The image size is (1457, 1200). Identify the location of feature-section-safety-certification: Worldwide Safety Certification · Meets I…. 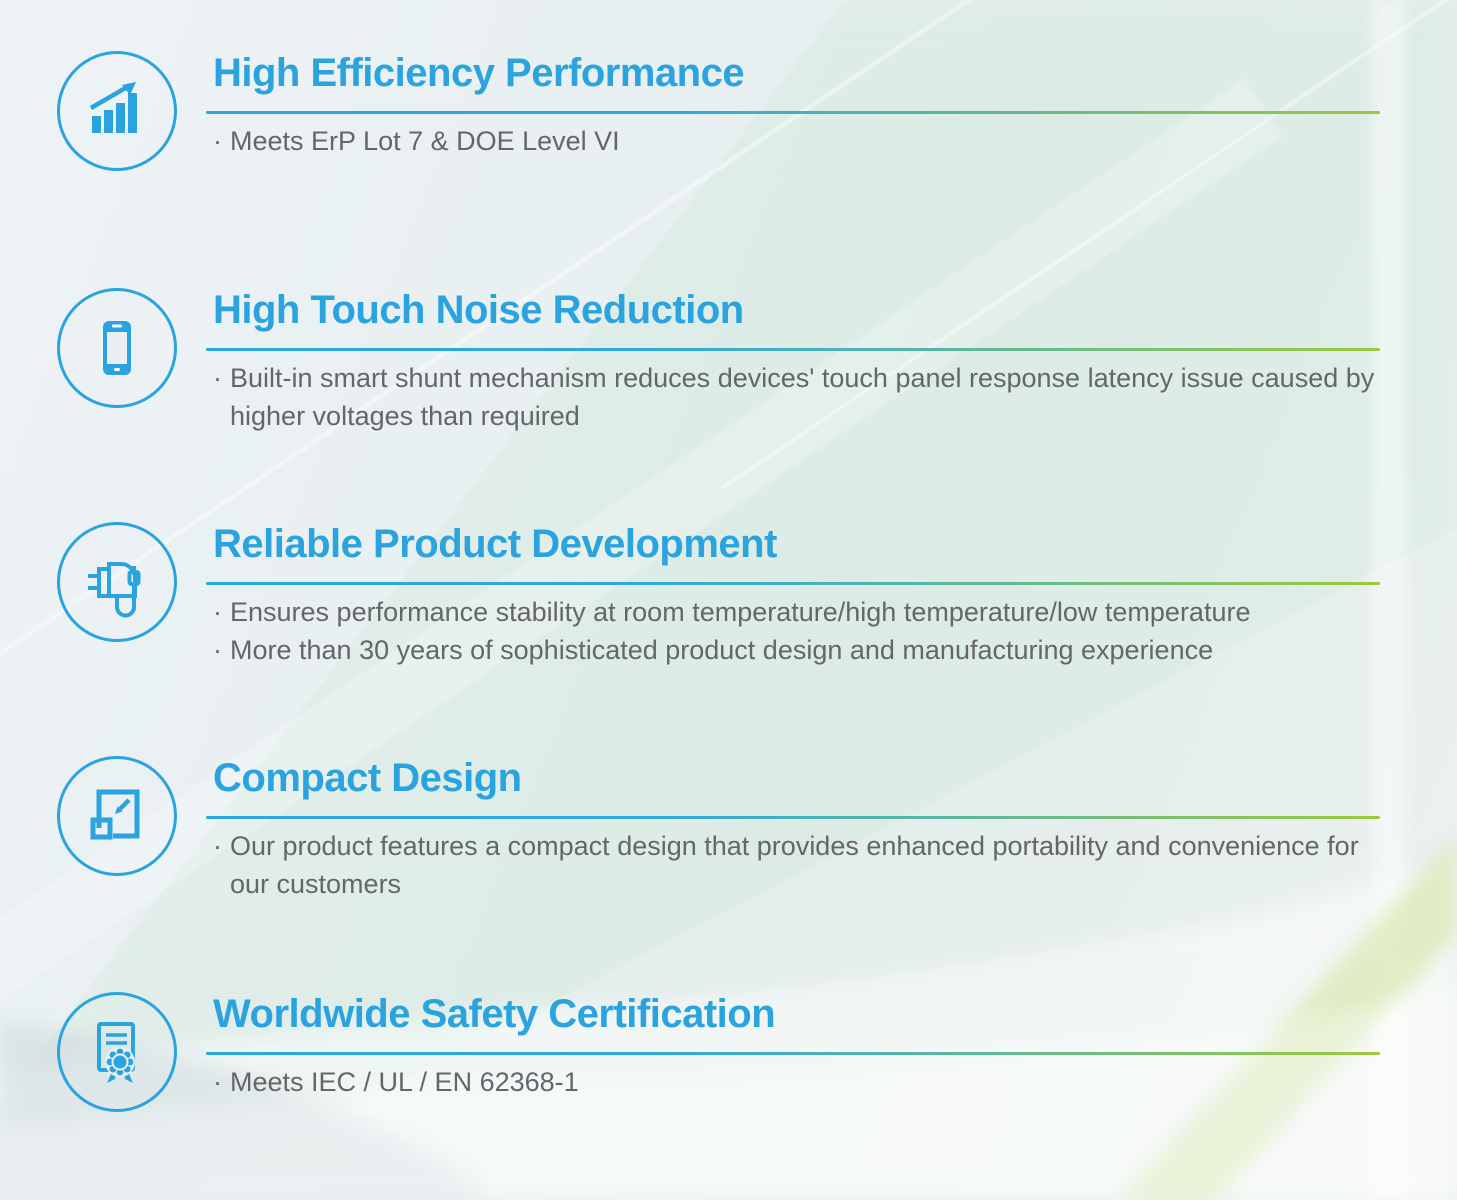
(728, 1052).